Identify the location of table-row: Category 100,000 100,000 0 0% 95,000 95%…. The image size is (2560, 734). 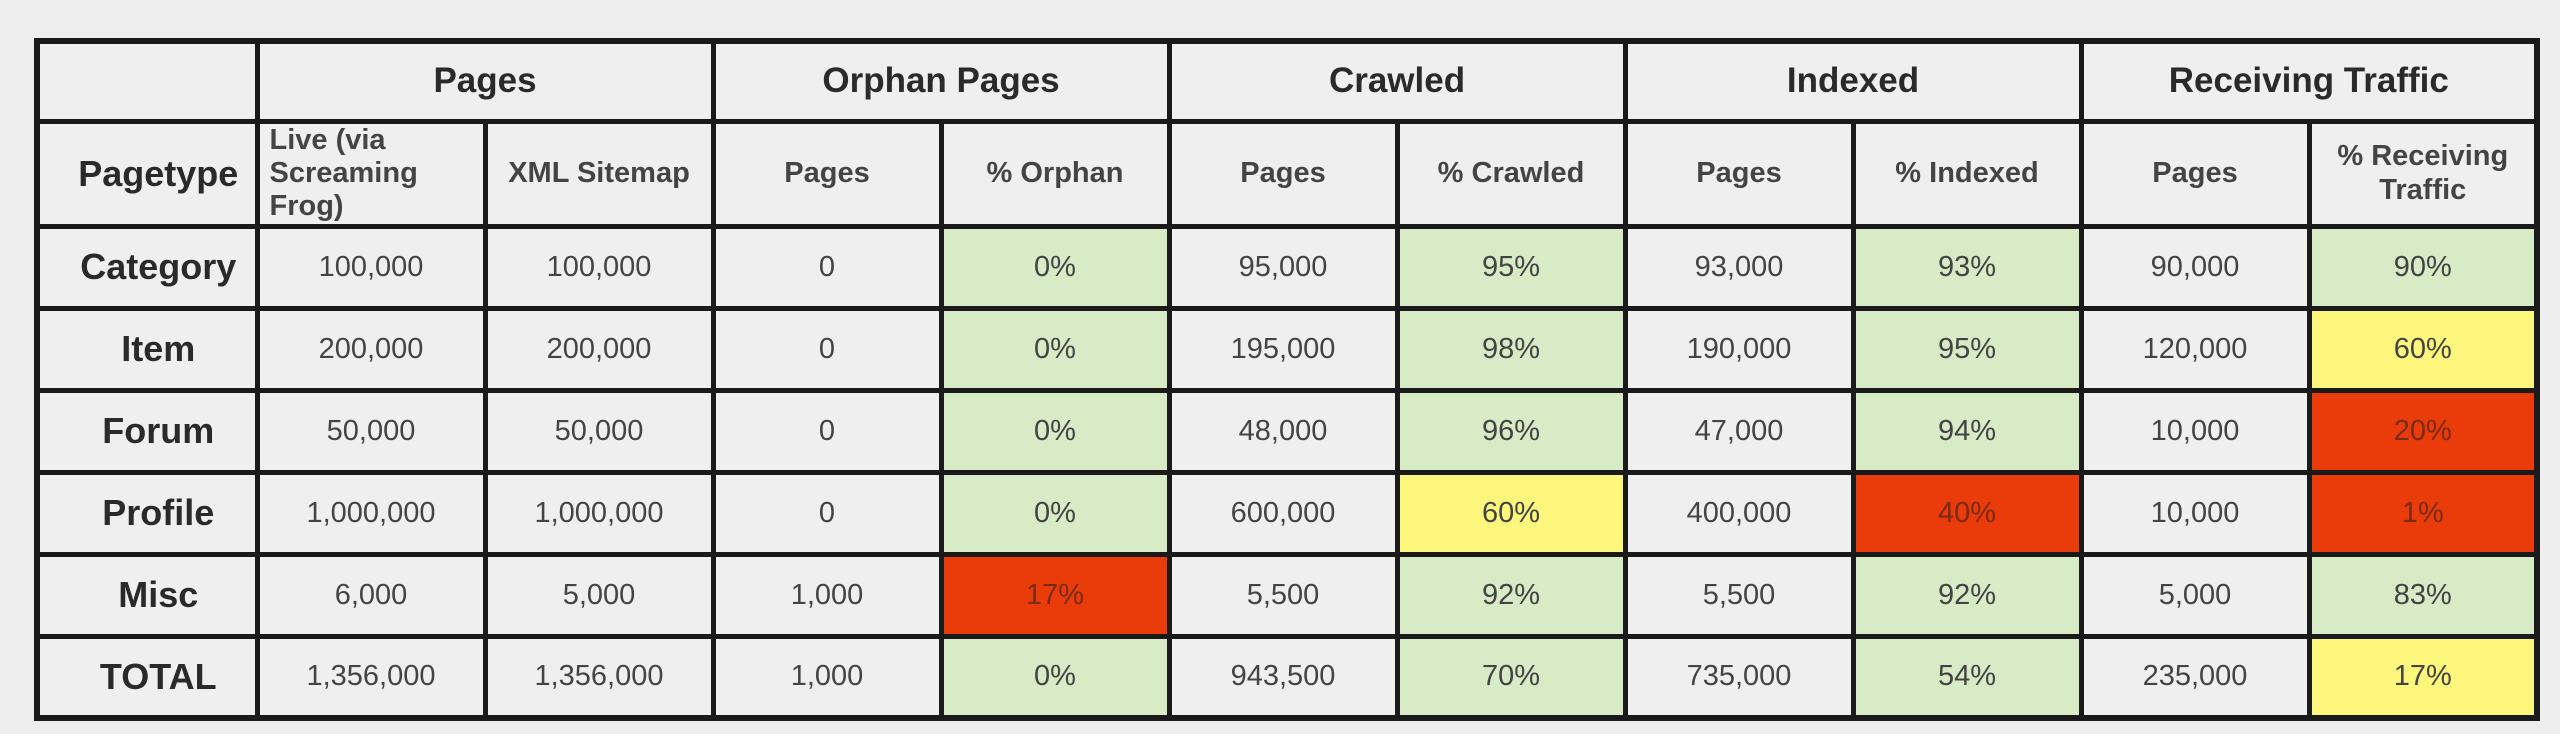
(1287, 267).